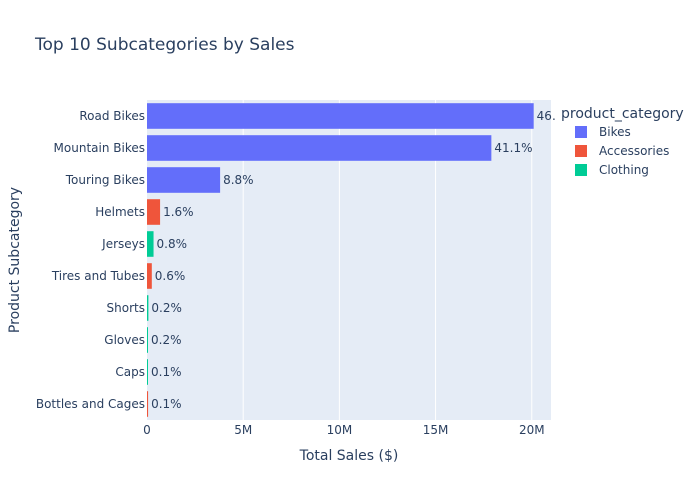  What do you see at coordinates (624, 170) in the screenshot?
I see `legend-item-label: Clothing` at bounding box center [624, 170].